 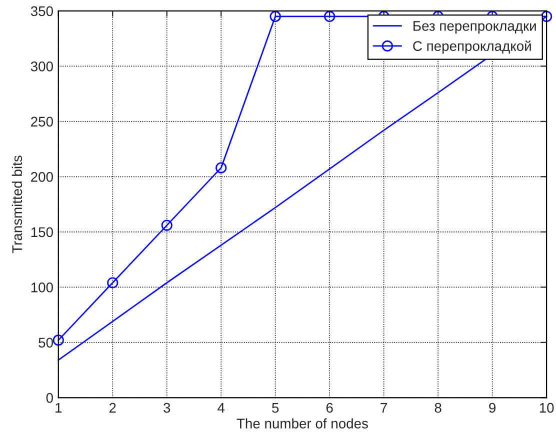 What do you see at coordinates (59, 408) in the screenshot?
I see `x-tick-label: 1` at bounding box center [59, 408].